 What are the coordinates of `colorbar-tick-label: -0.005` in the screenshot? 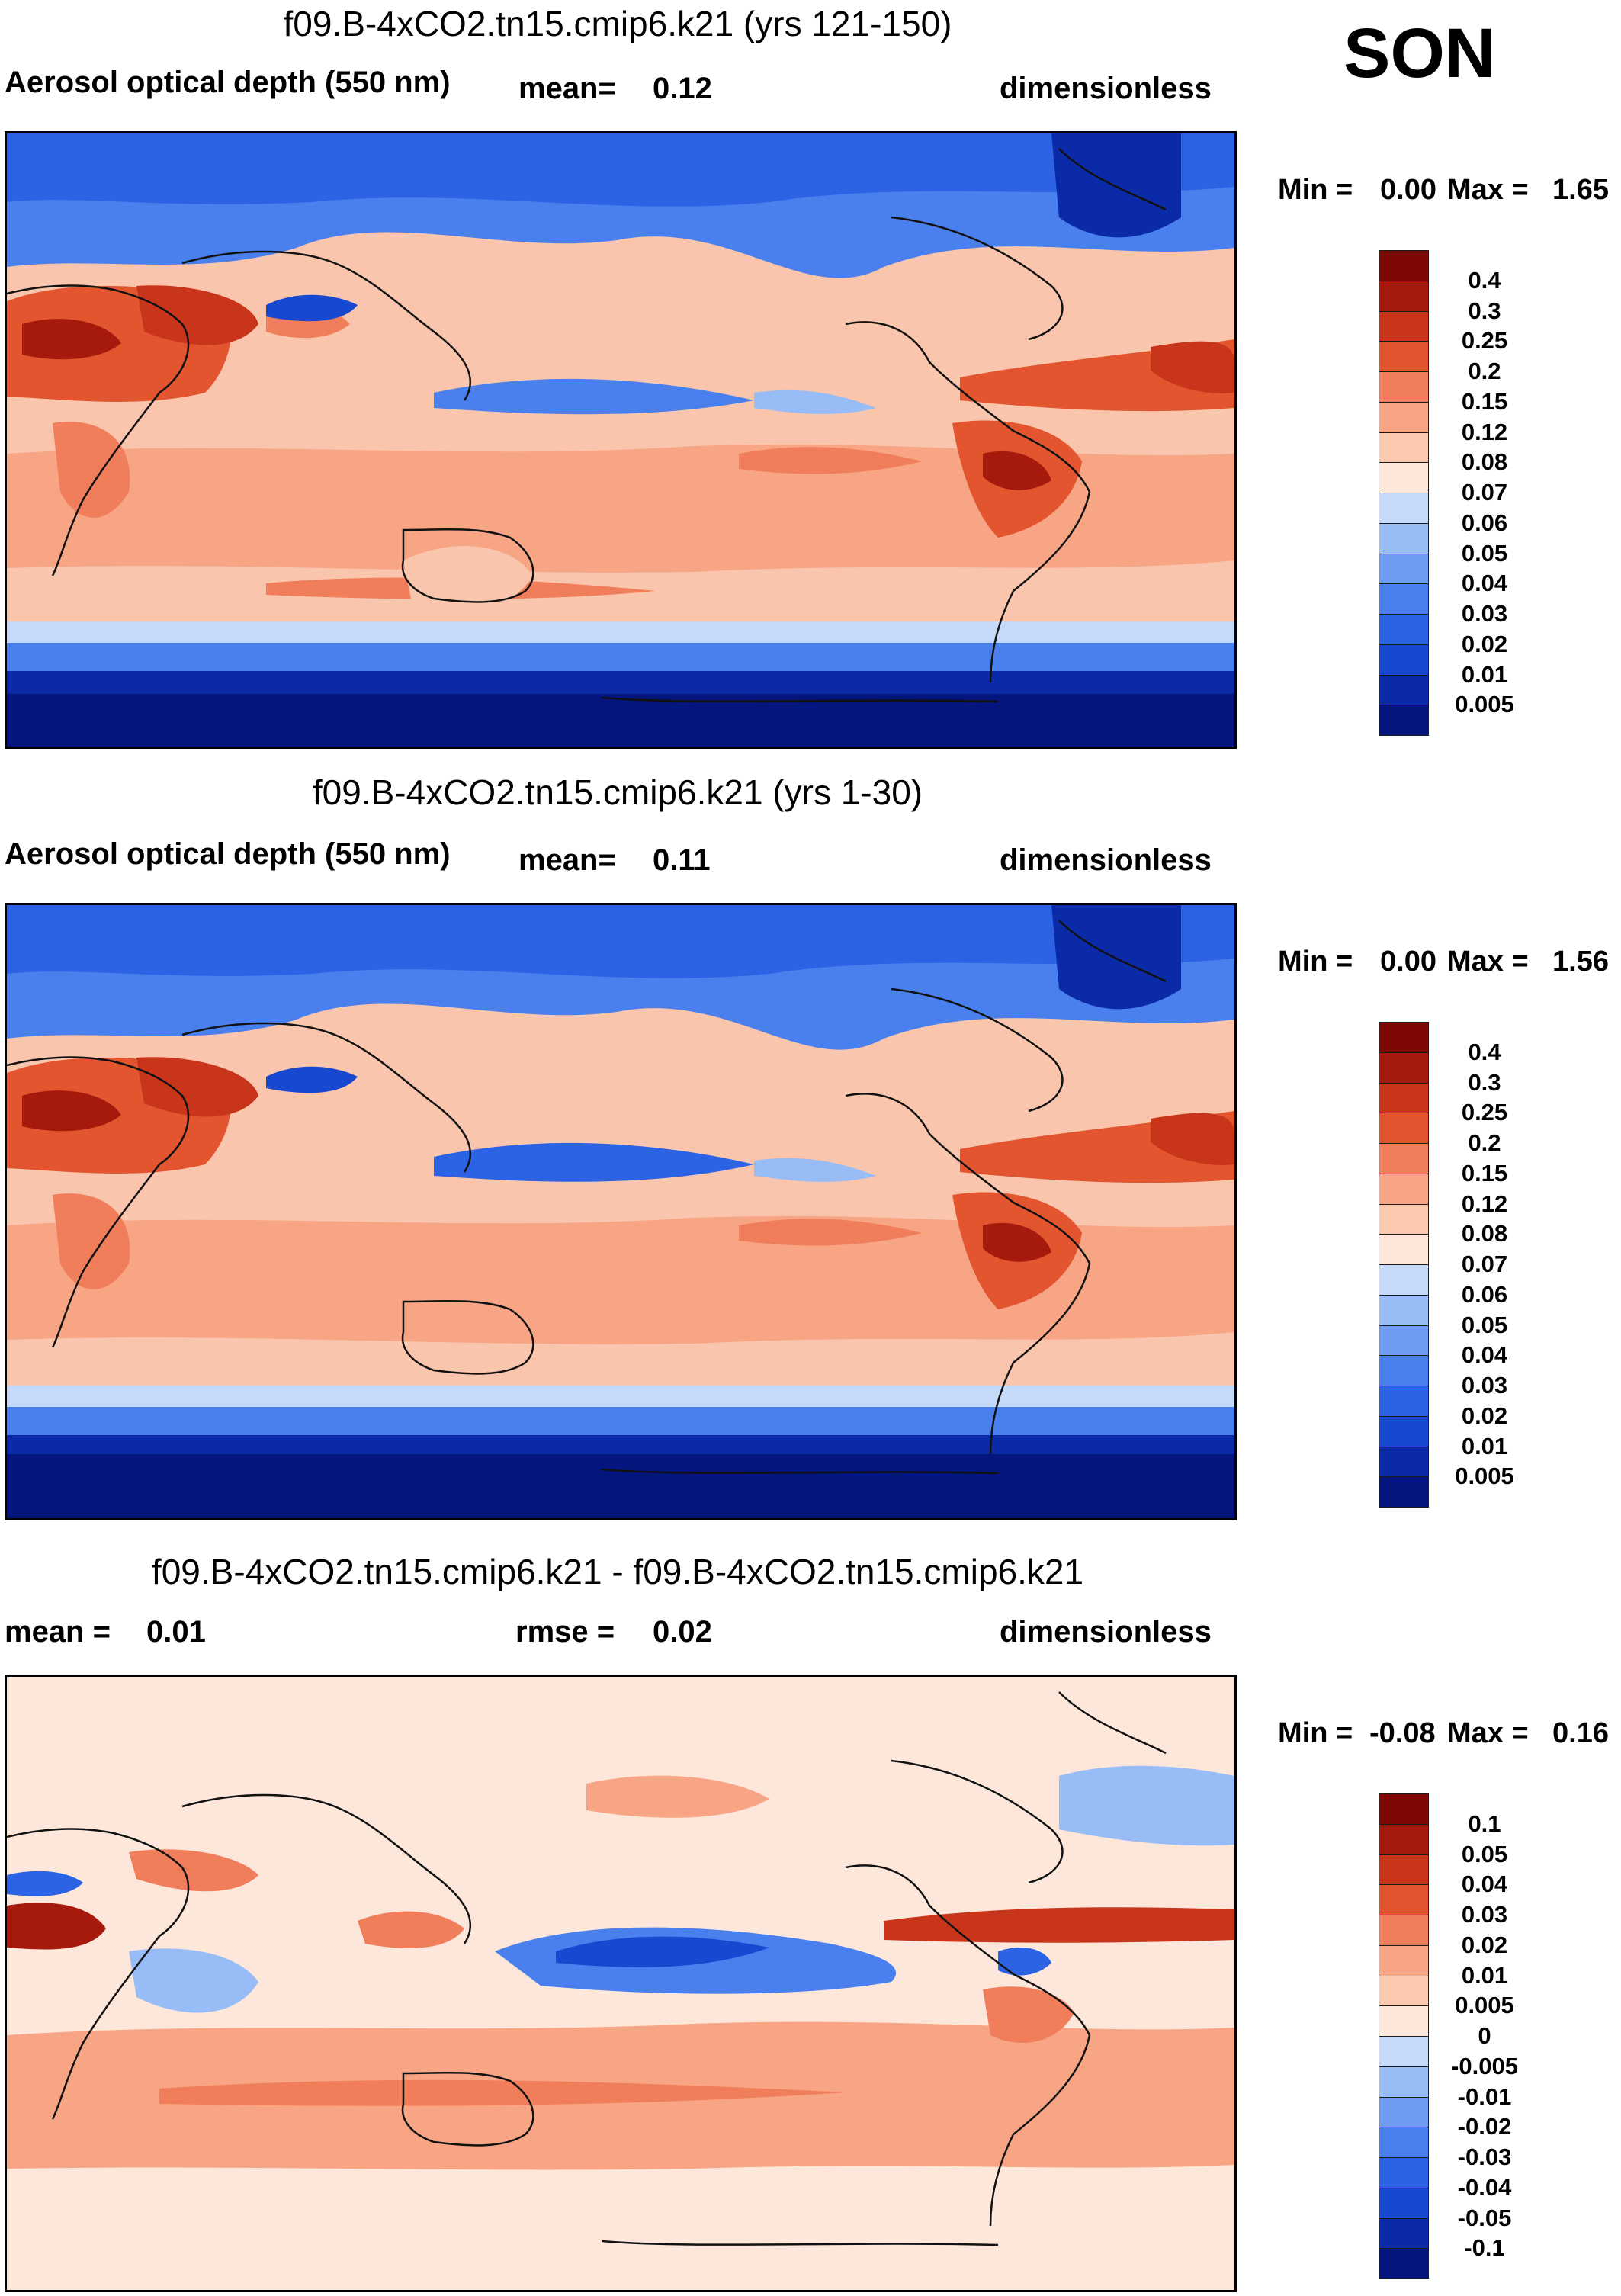 It's located at (1484, 2065).